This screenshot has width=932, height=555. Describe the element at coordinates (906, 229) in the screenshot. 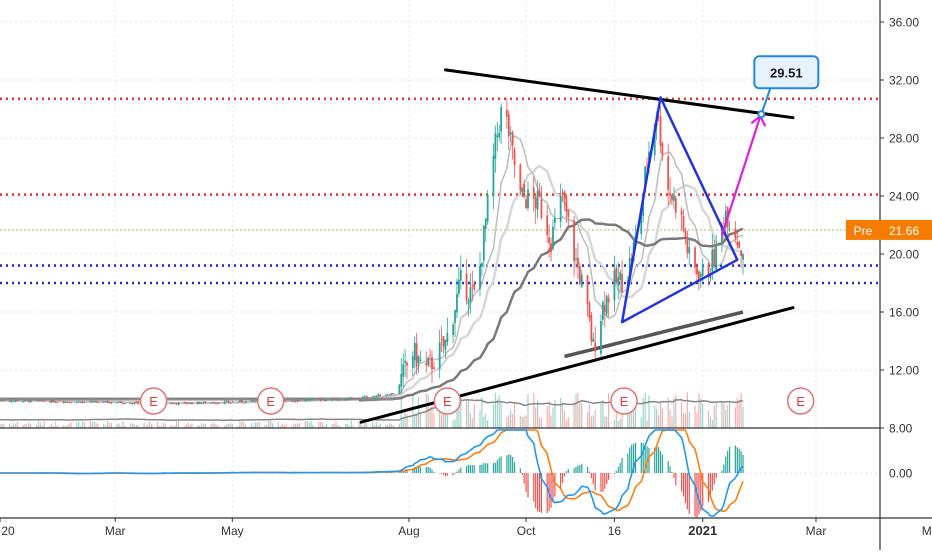

I see `price-badge` at that location.